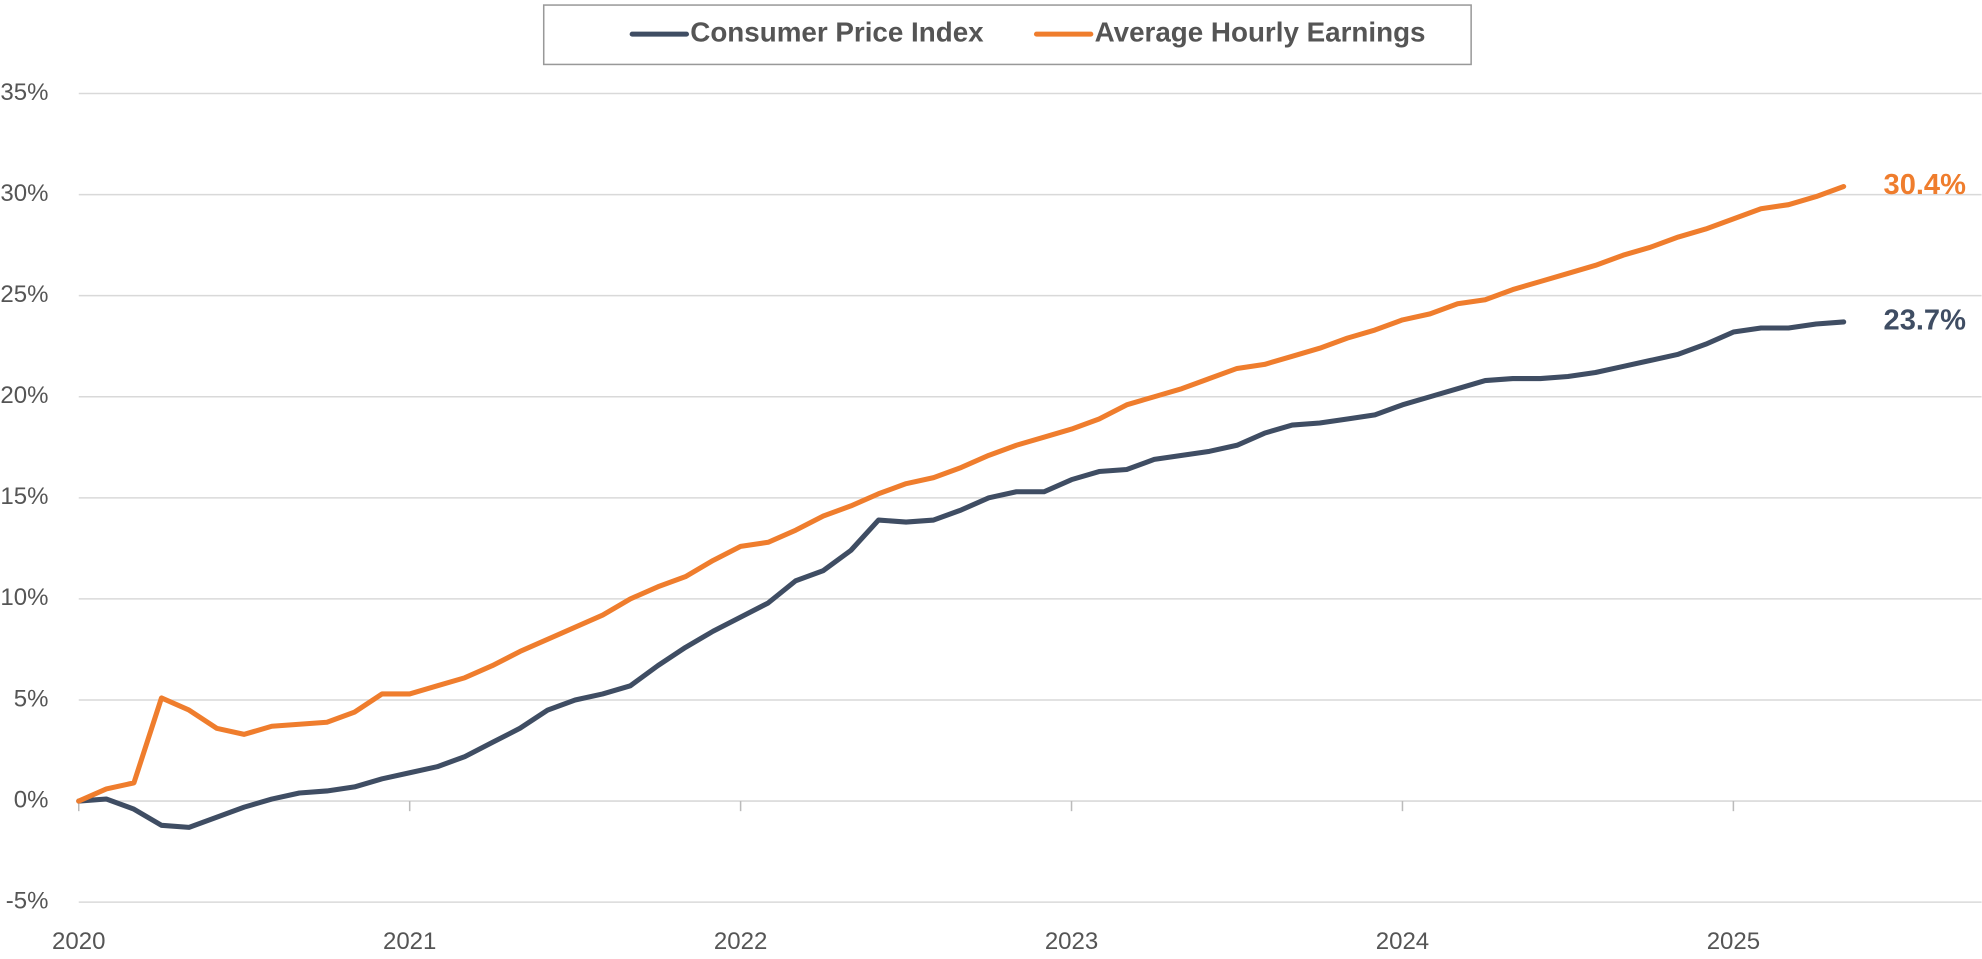 This screenshot has height=959, width=1982. Describe the element at coordinates (837, 31) in the screenshot. I see `legend-label: Consumer Price Index` at that location.